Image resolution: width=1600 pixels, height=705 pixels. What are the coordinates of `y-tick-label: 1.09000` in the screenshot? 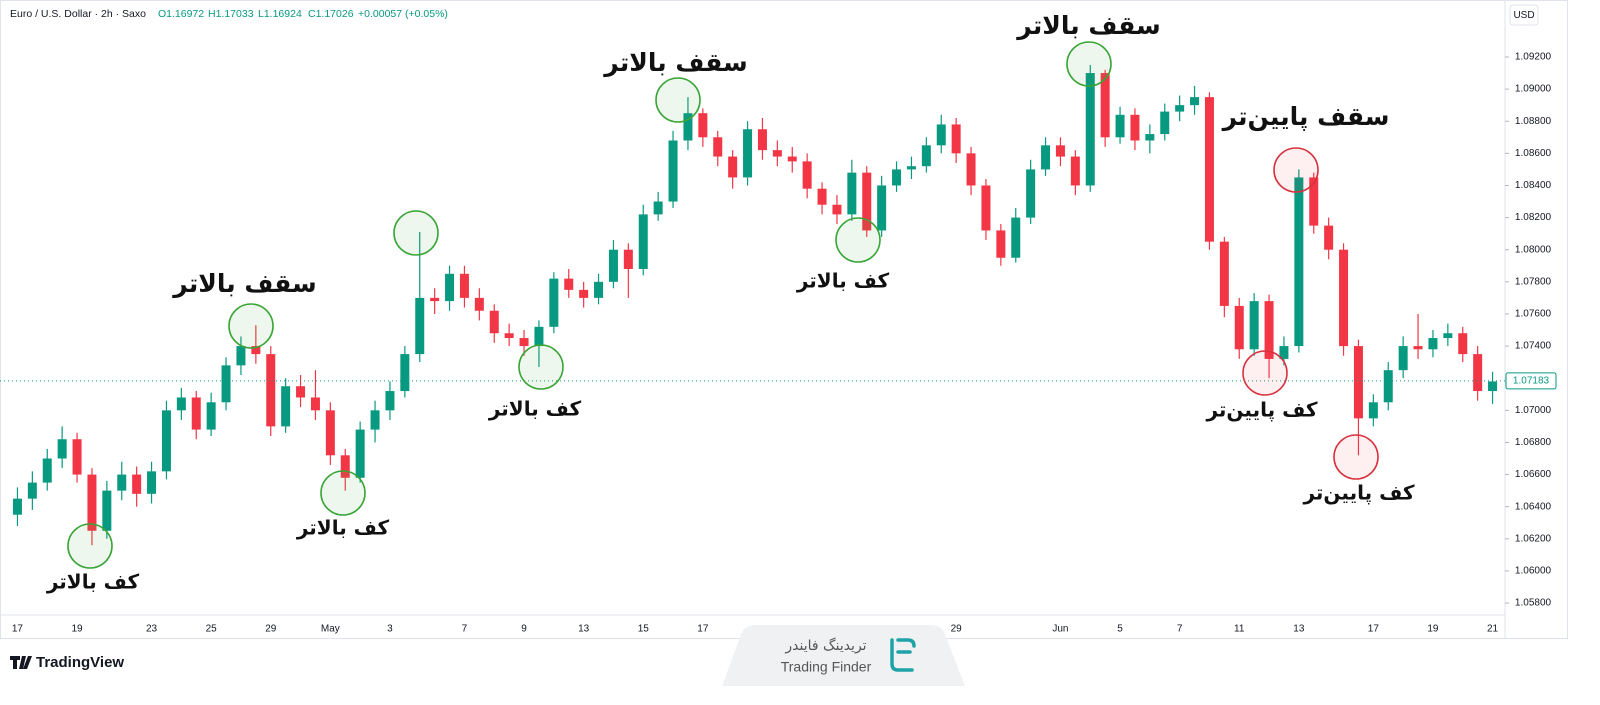 It's located at (1533, 89).